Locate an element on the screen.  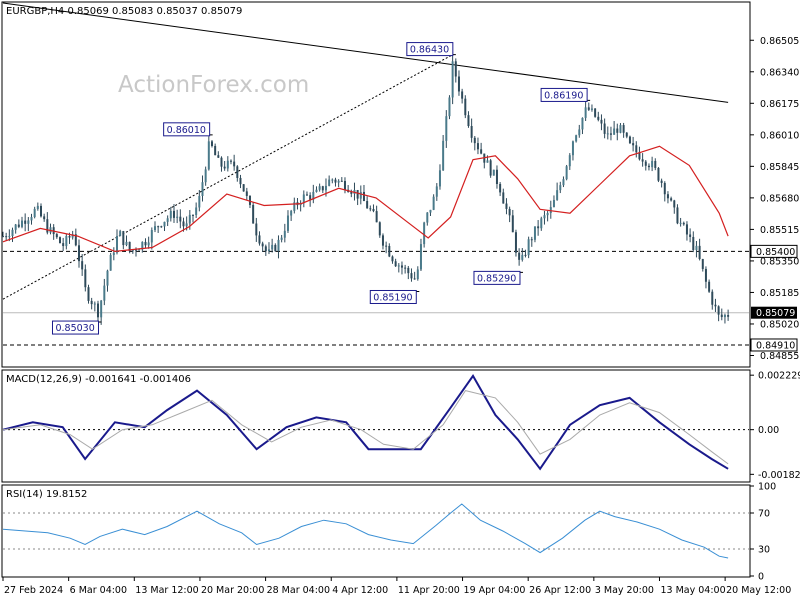
annotation-label: 0.86430 is located at coordinates (429, 50).